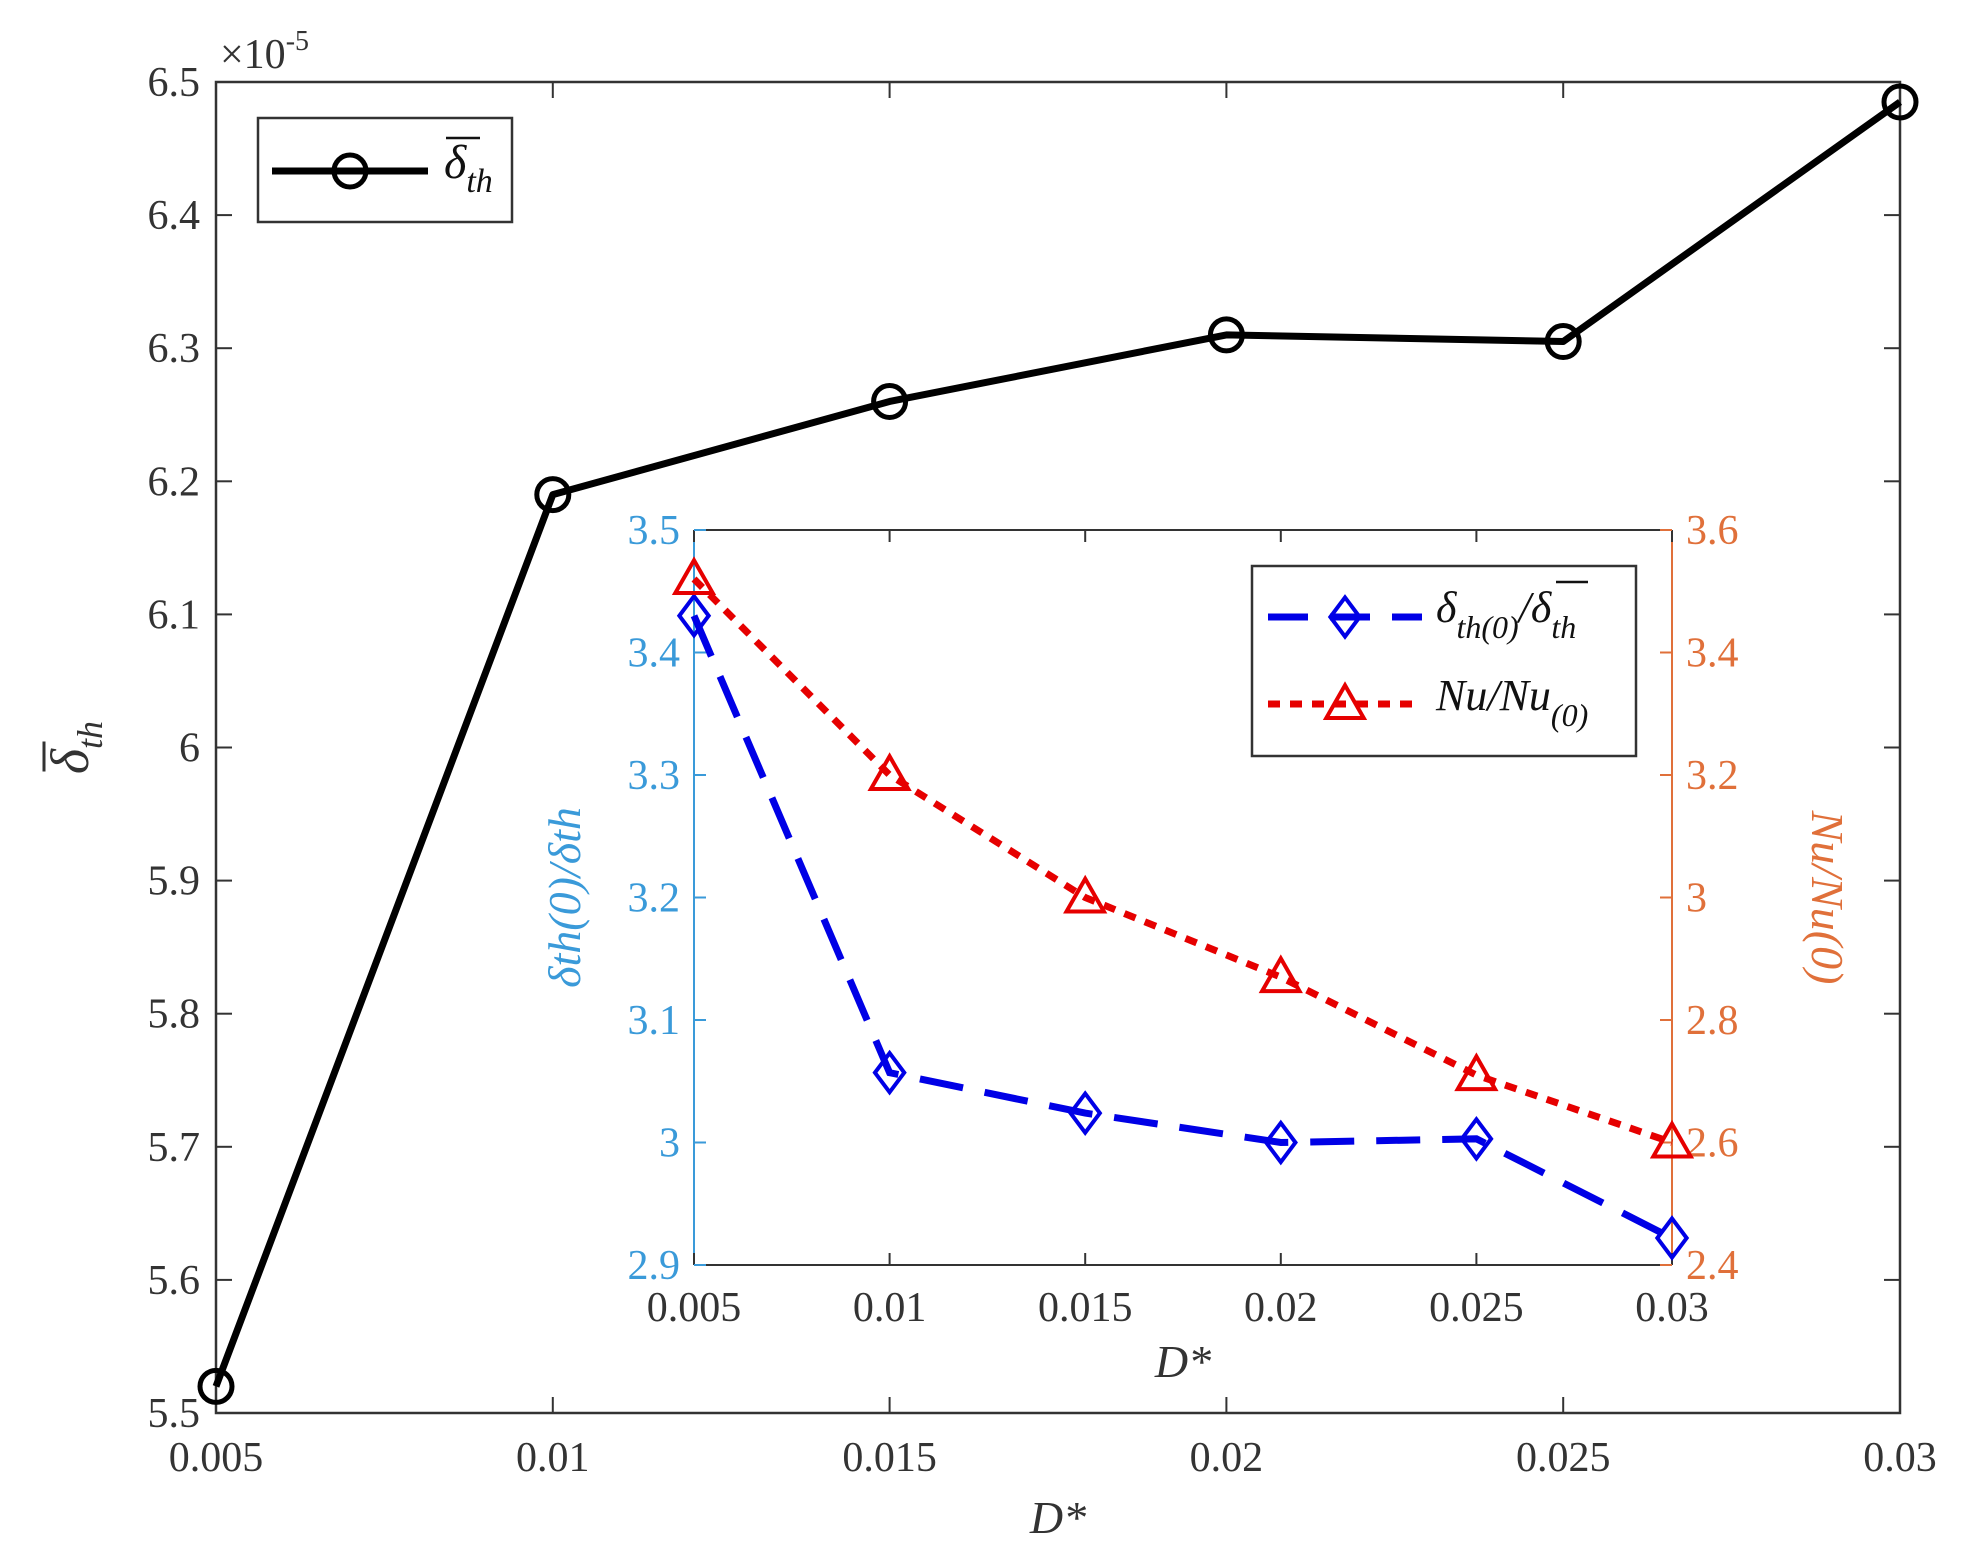 This screenshot has width=1961, height=1563. I want to click on main-y-label: δth, so click(75, 747).